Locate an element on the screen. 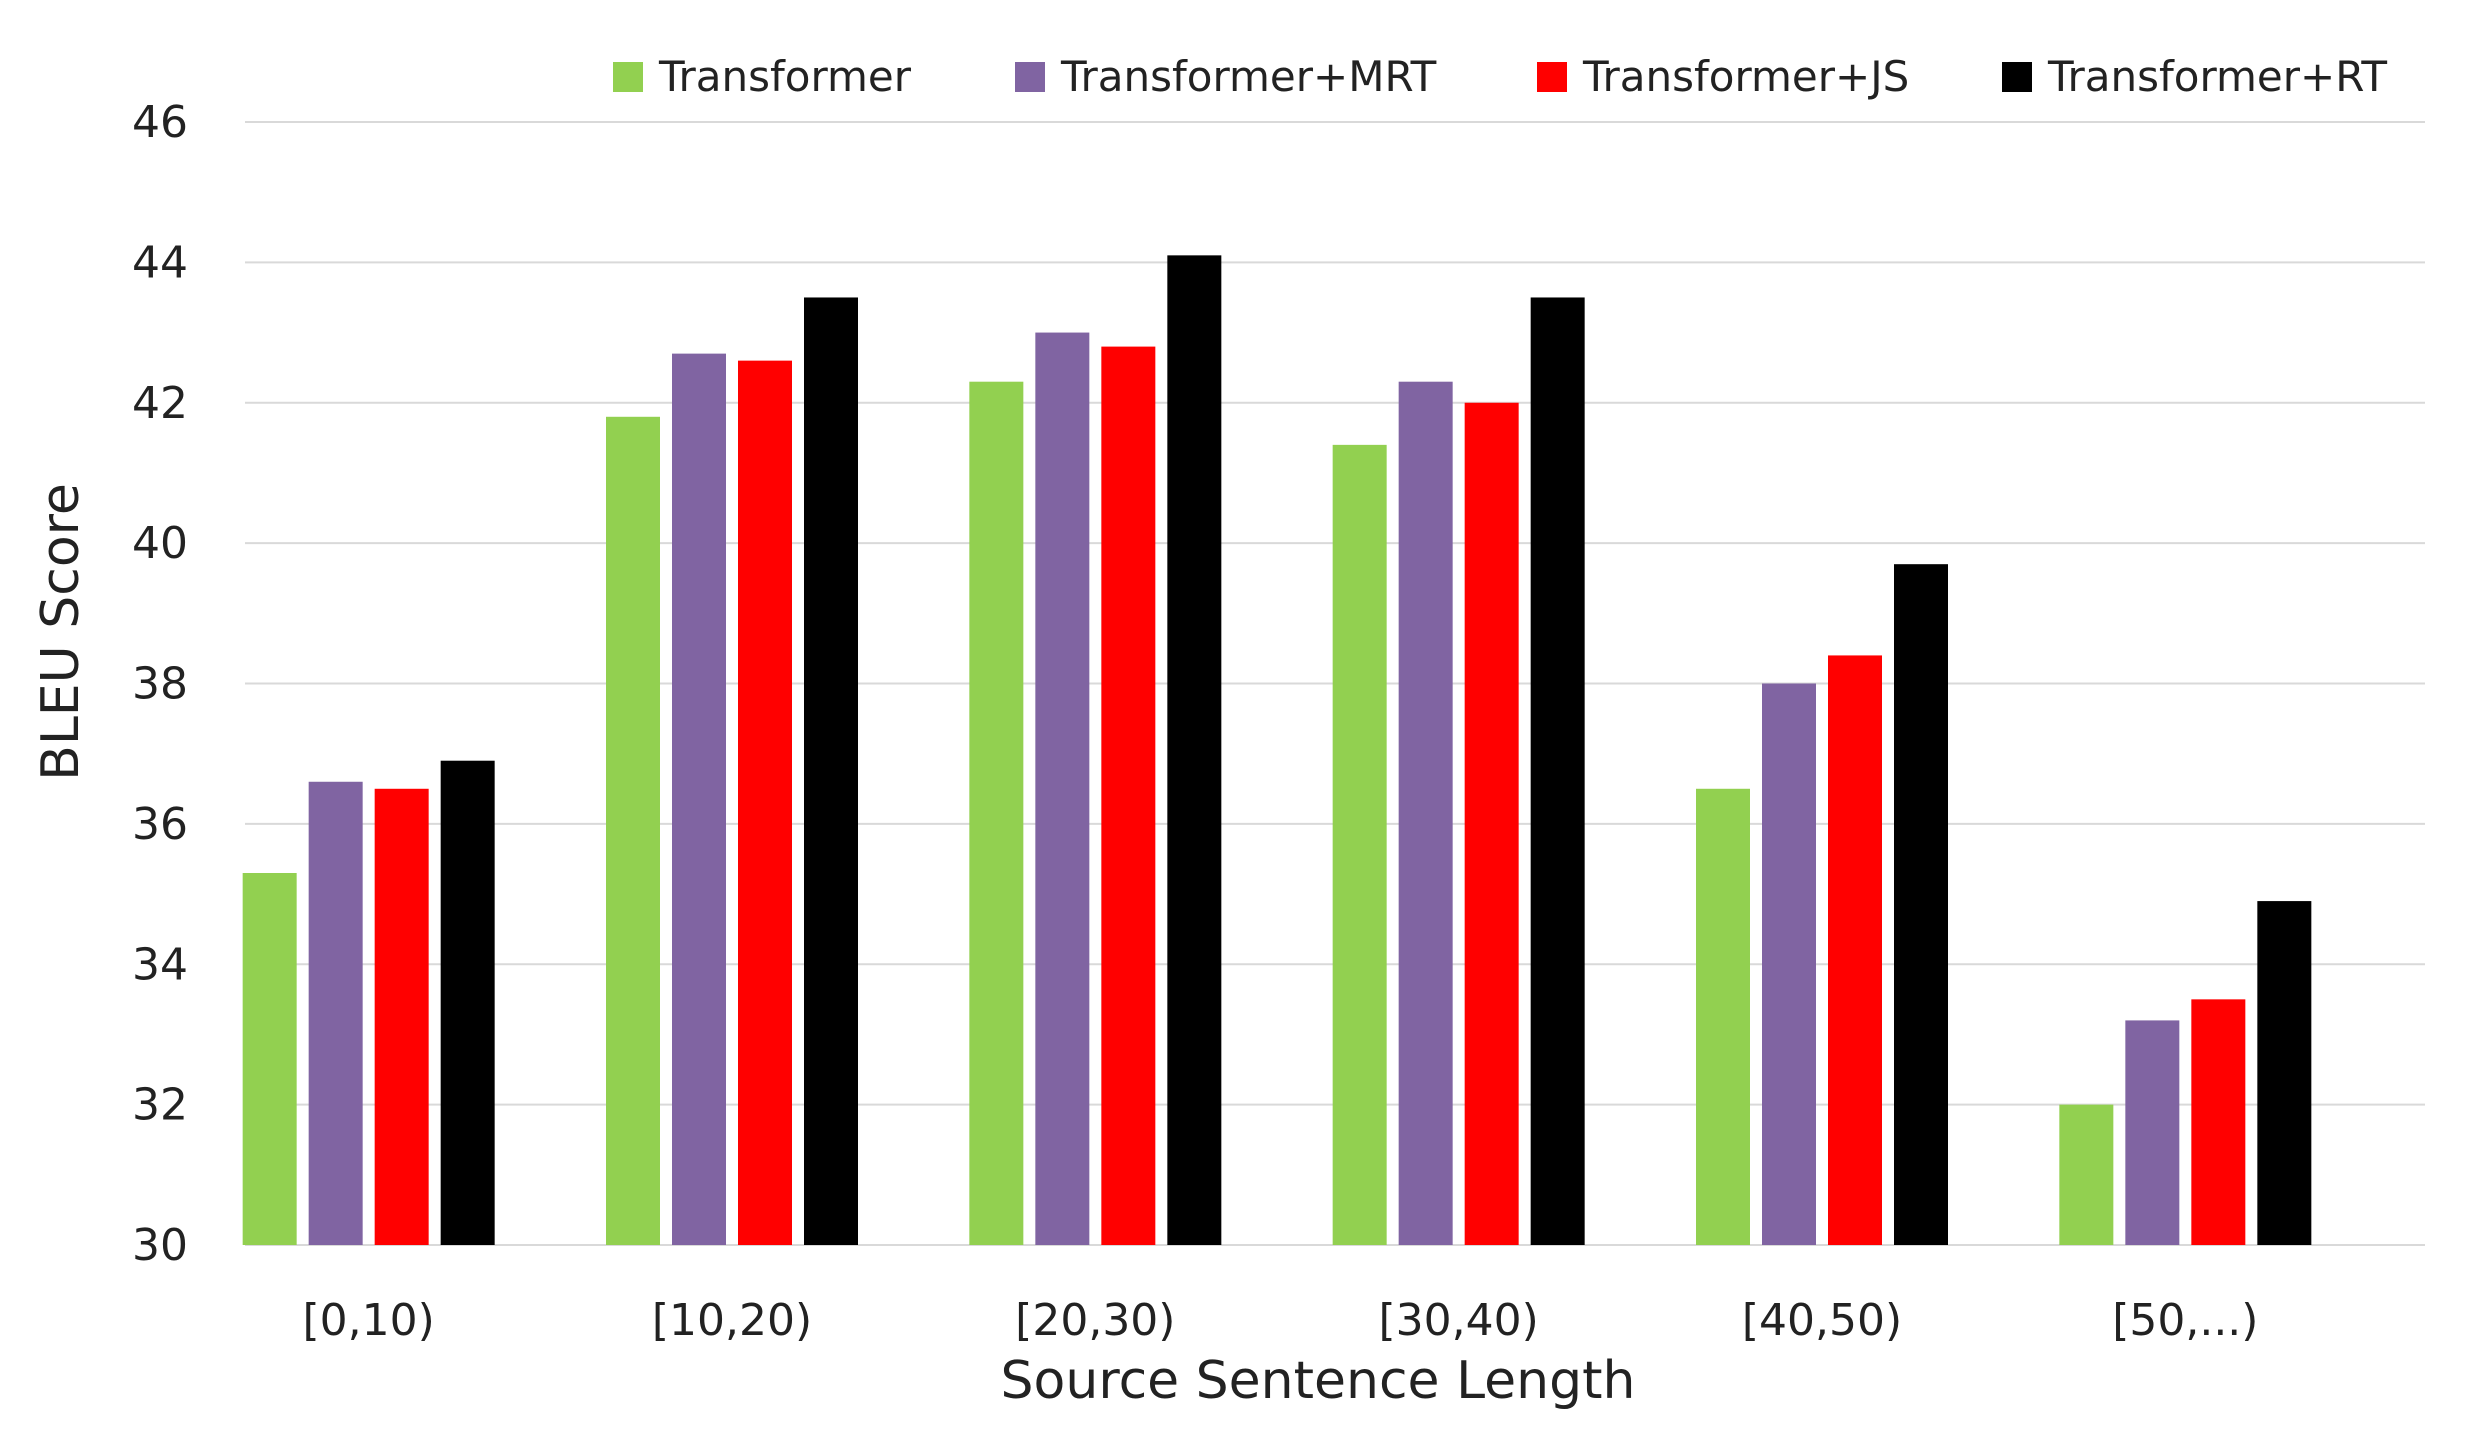 The width and height of the screenshot is (2465, 1434). legend-item: Transformer+RT is located at coordinates (2194, 76).